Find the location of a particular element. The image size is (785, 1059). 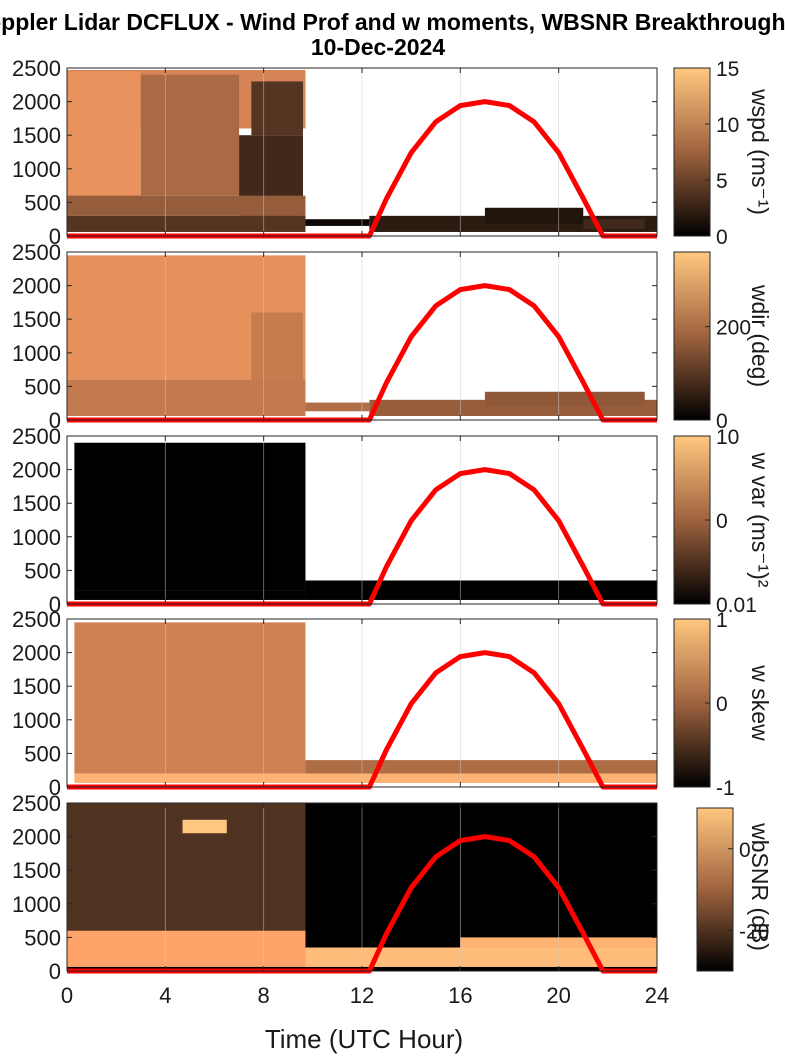

colorbar-tick-label: 200 is located at coordinates (733, 328).